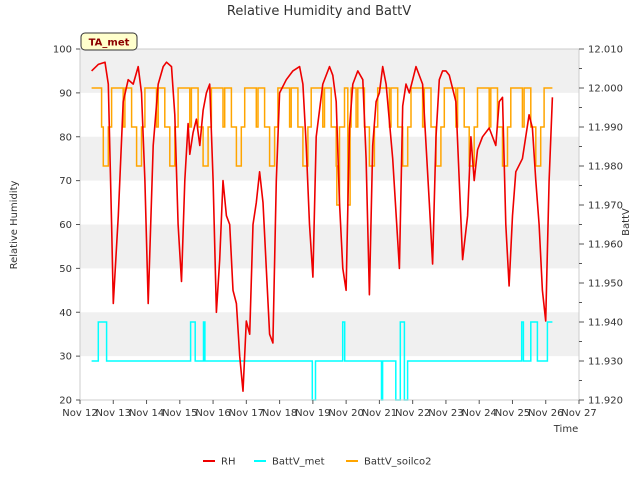 This screenshot has height=480, width=640. What do you see at coordinates (605, 128) in the screenshot?
I see `right-tick-label: 11.990` at bounding box center [605, 128].